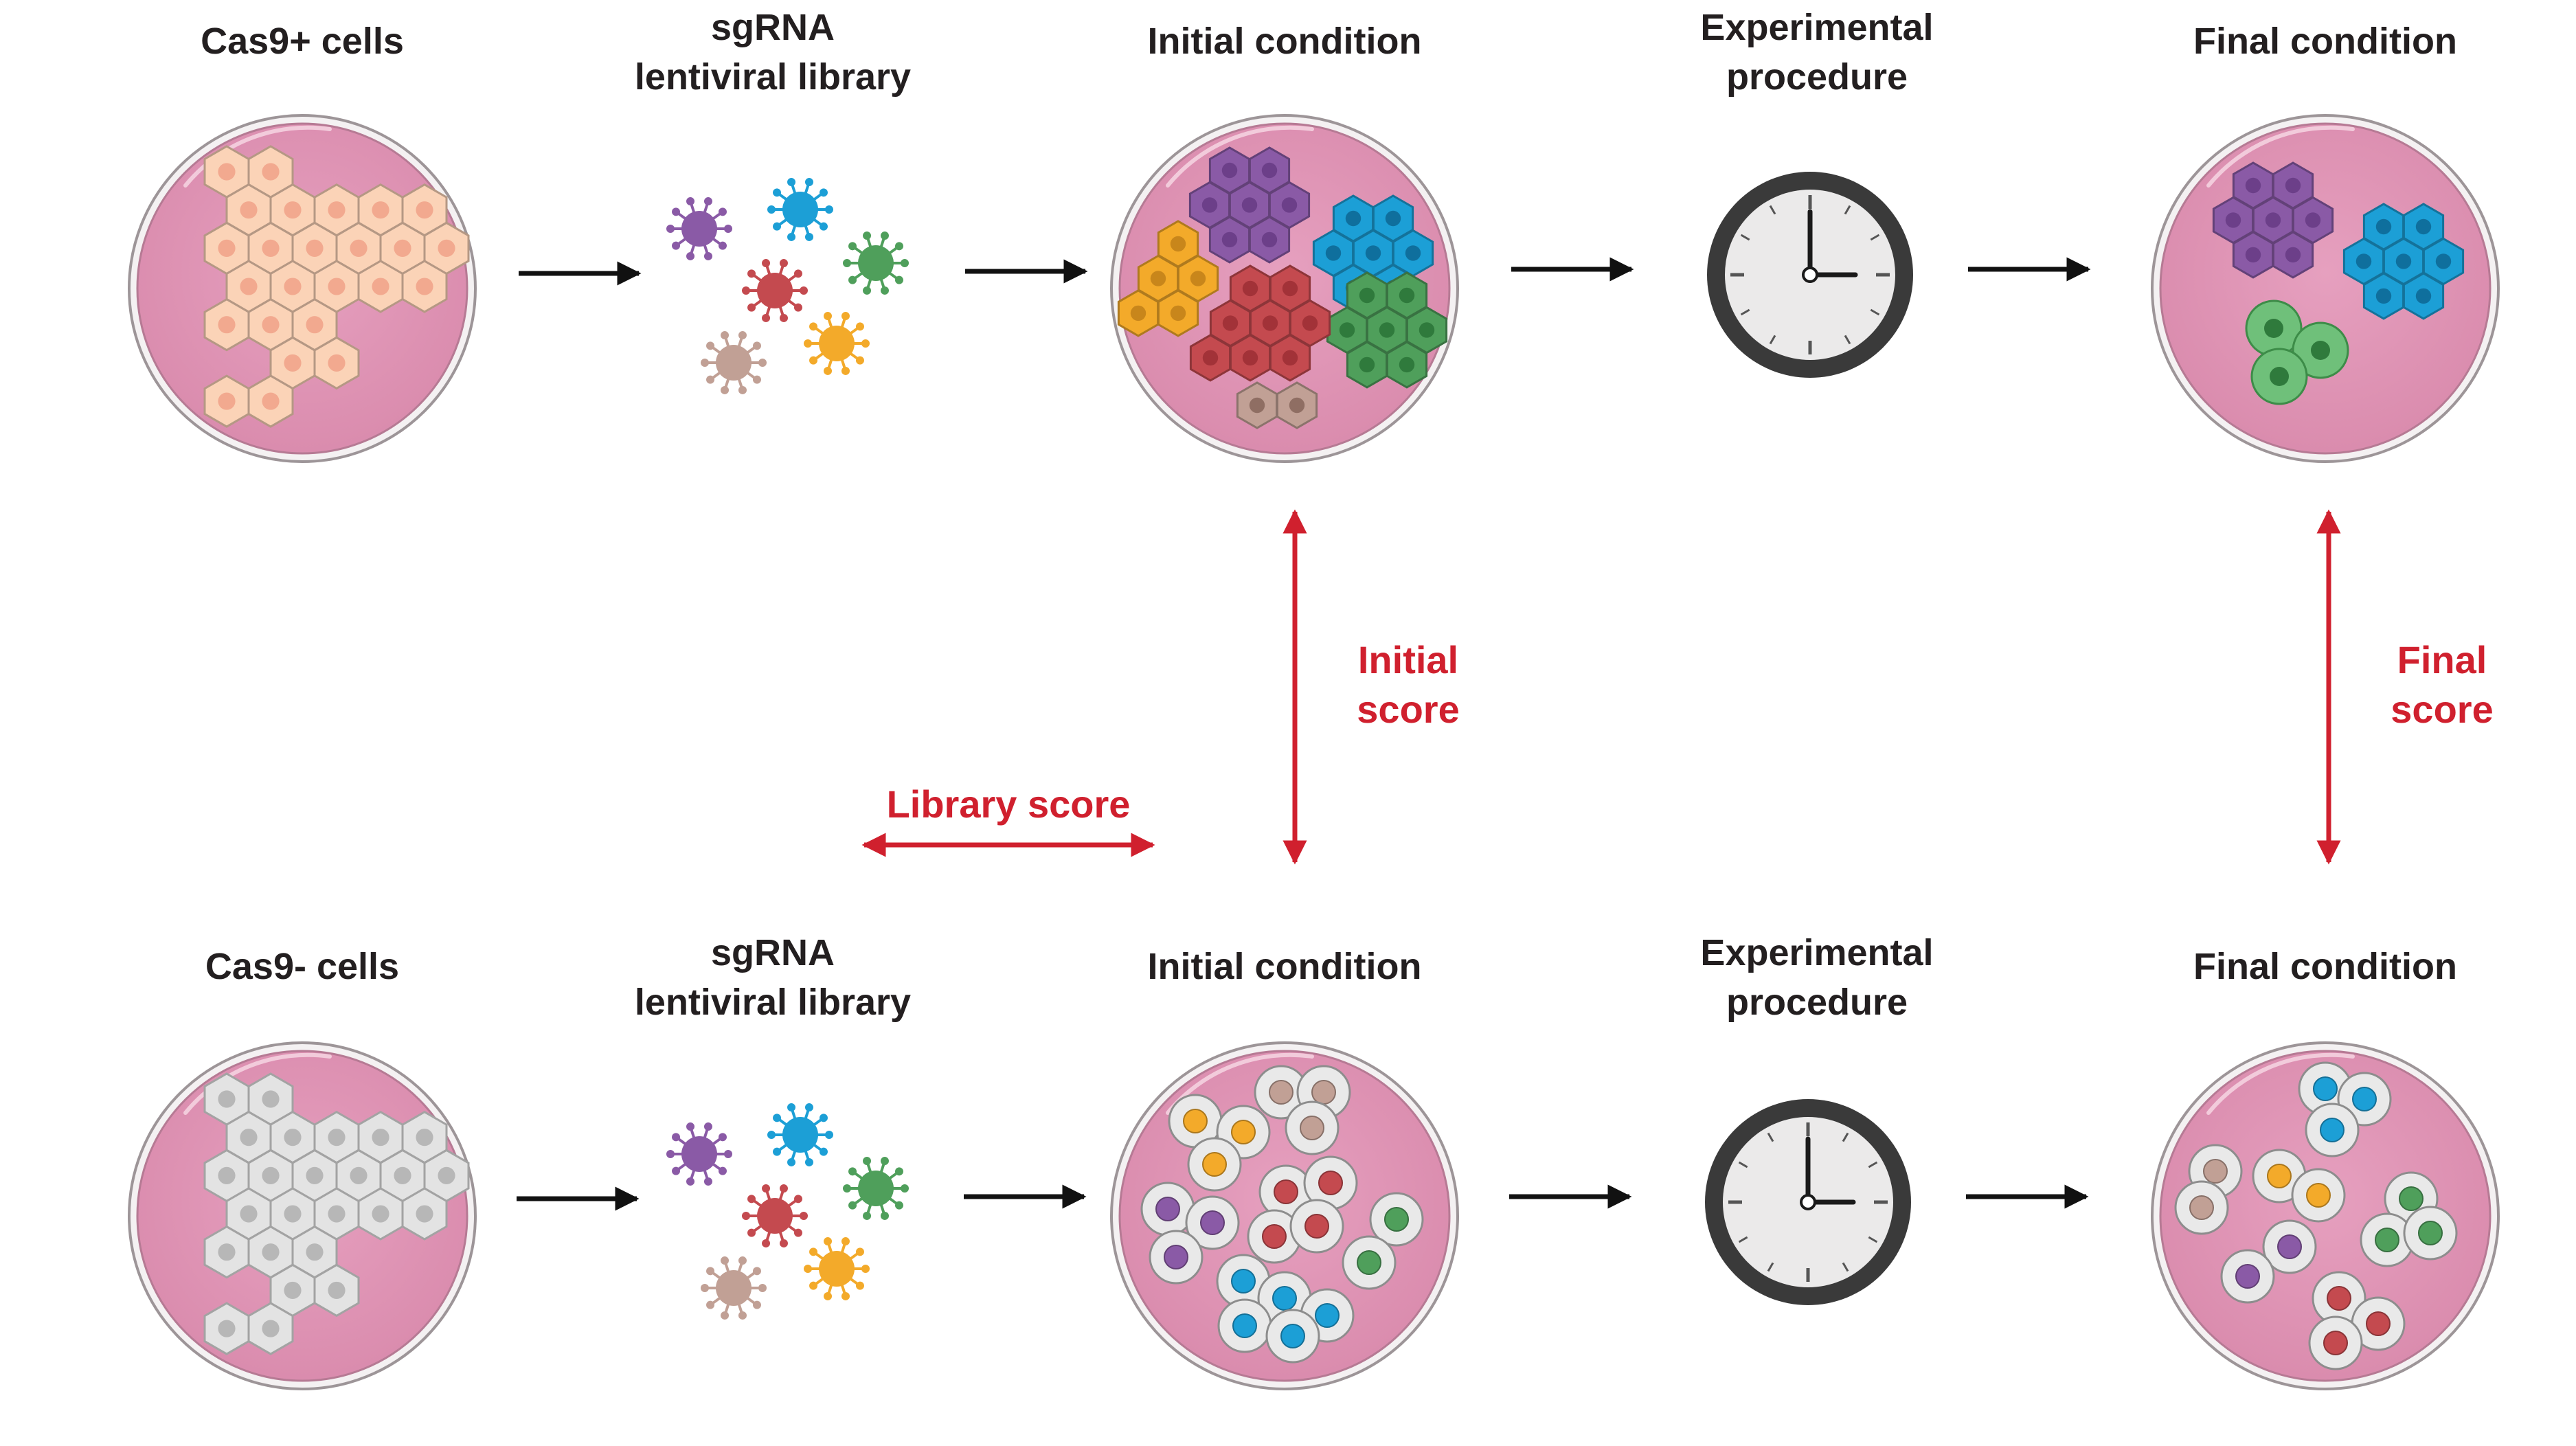 The height and width of the screenshot is (1446, 2576). Describe the element at coordinates (2325, 288) in the screenshot. I see `petri-dish-final-top` at that location.